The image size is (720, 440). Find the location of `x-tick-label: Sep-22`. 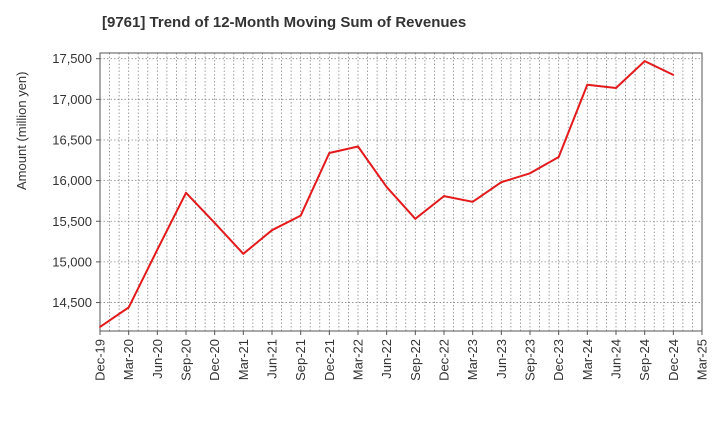

x-tick-label: Sep-22 is located at coordinates (415, 360).